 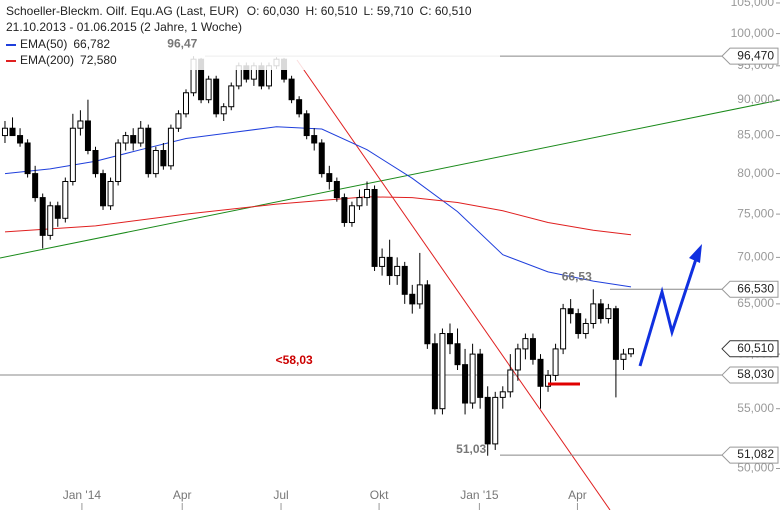 I want to click on annotation: 96,47, so click(x=182, y=43).